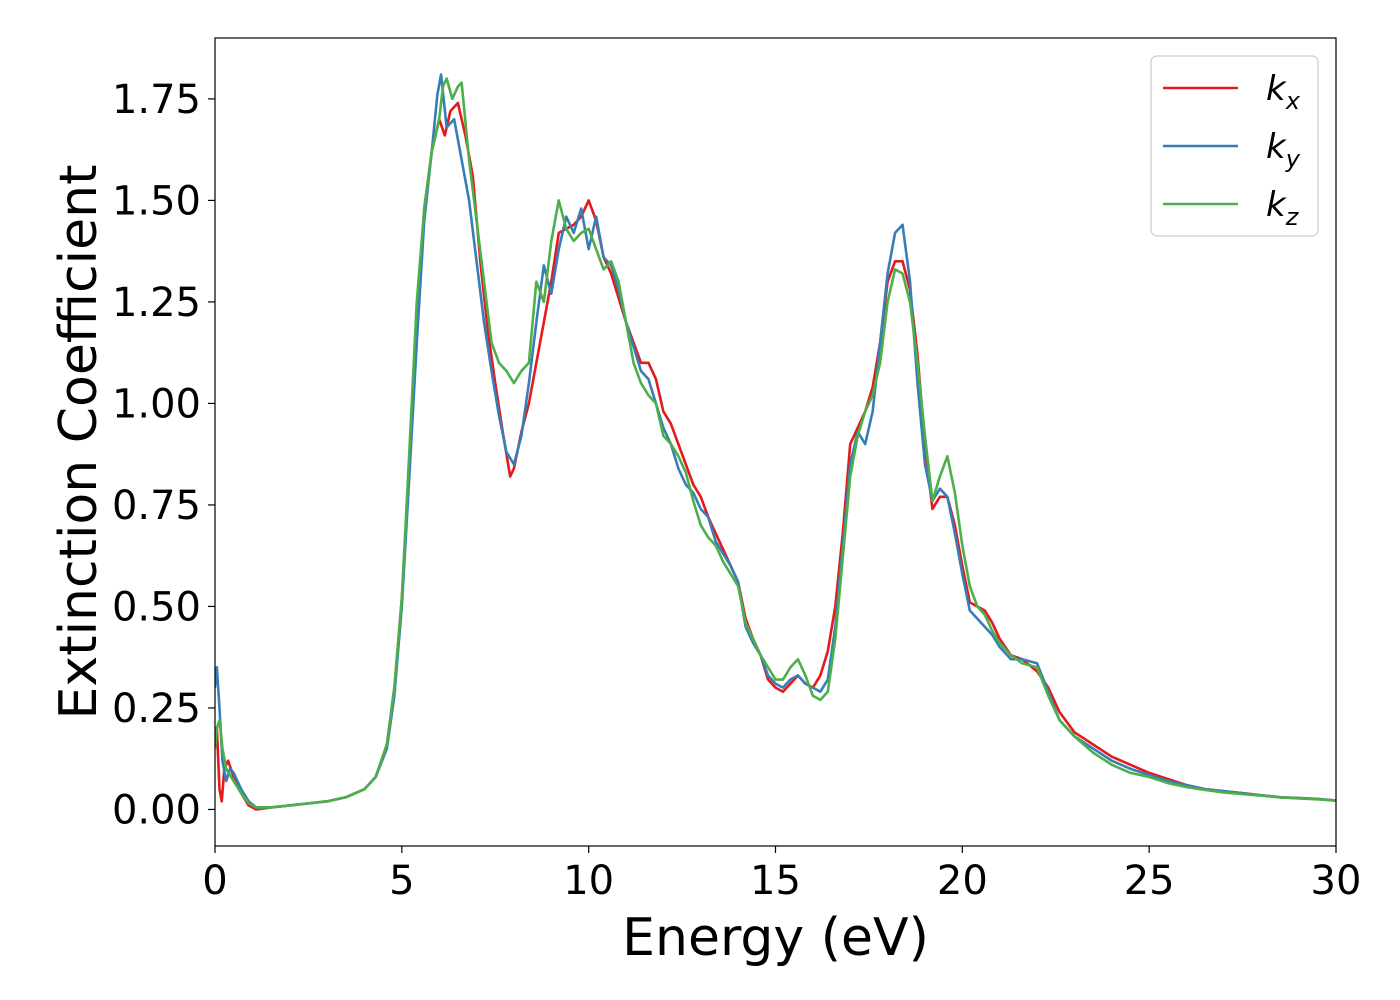 The image size is (1400, 1000). I want to click on x-tick-label: 20, so click(962, 881).